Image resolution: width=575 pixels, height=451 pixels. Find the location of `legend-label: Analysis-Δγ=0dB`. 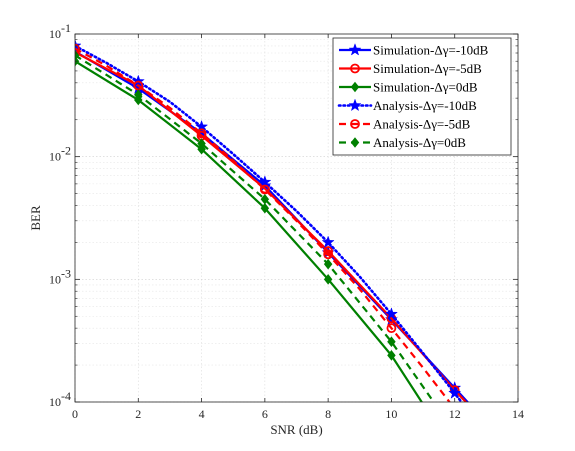

legend-label: Analysis-Δγ=0dB is located at coordinates (419, 142).